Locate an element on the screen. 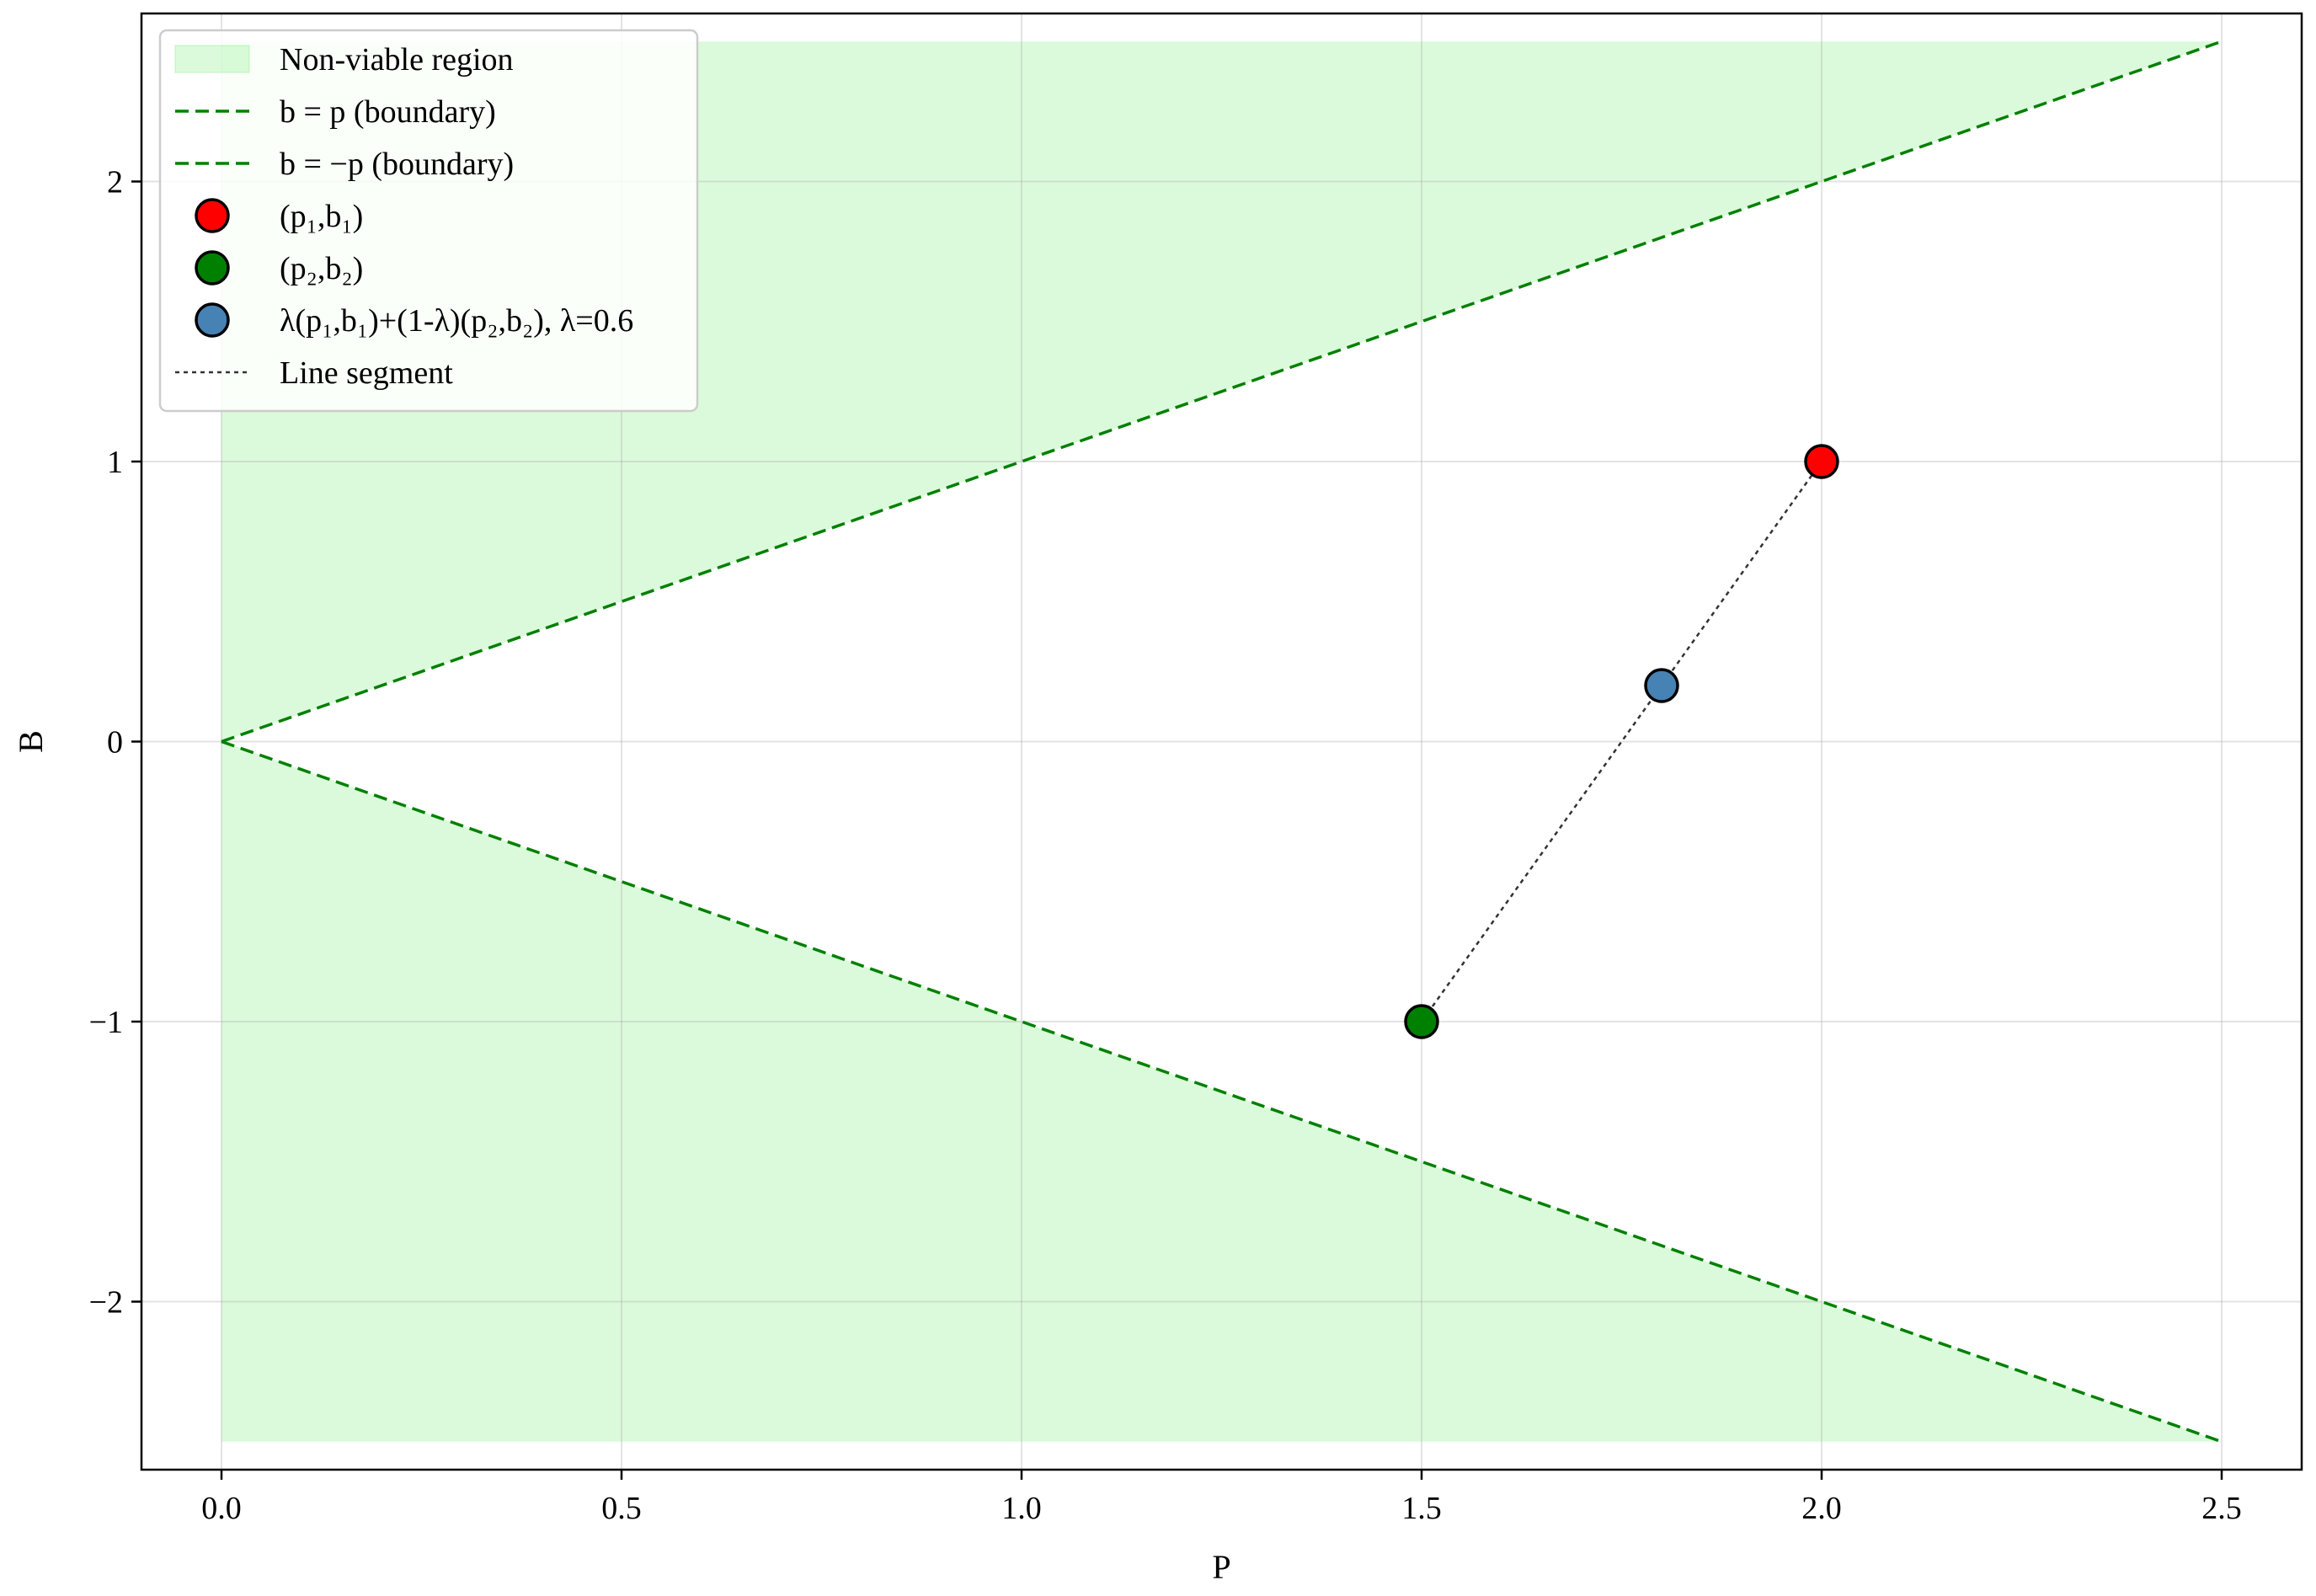 The image size is (2316, 1596). legend-label-0: Non-viable region is located at coordinates (397, 60).